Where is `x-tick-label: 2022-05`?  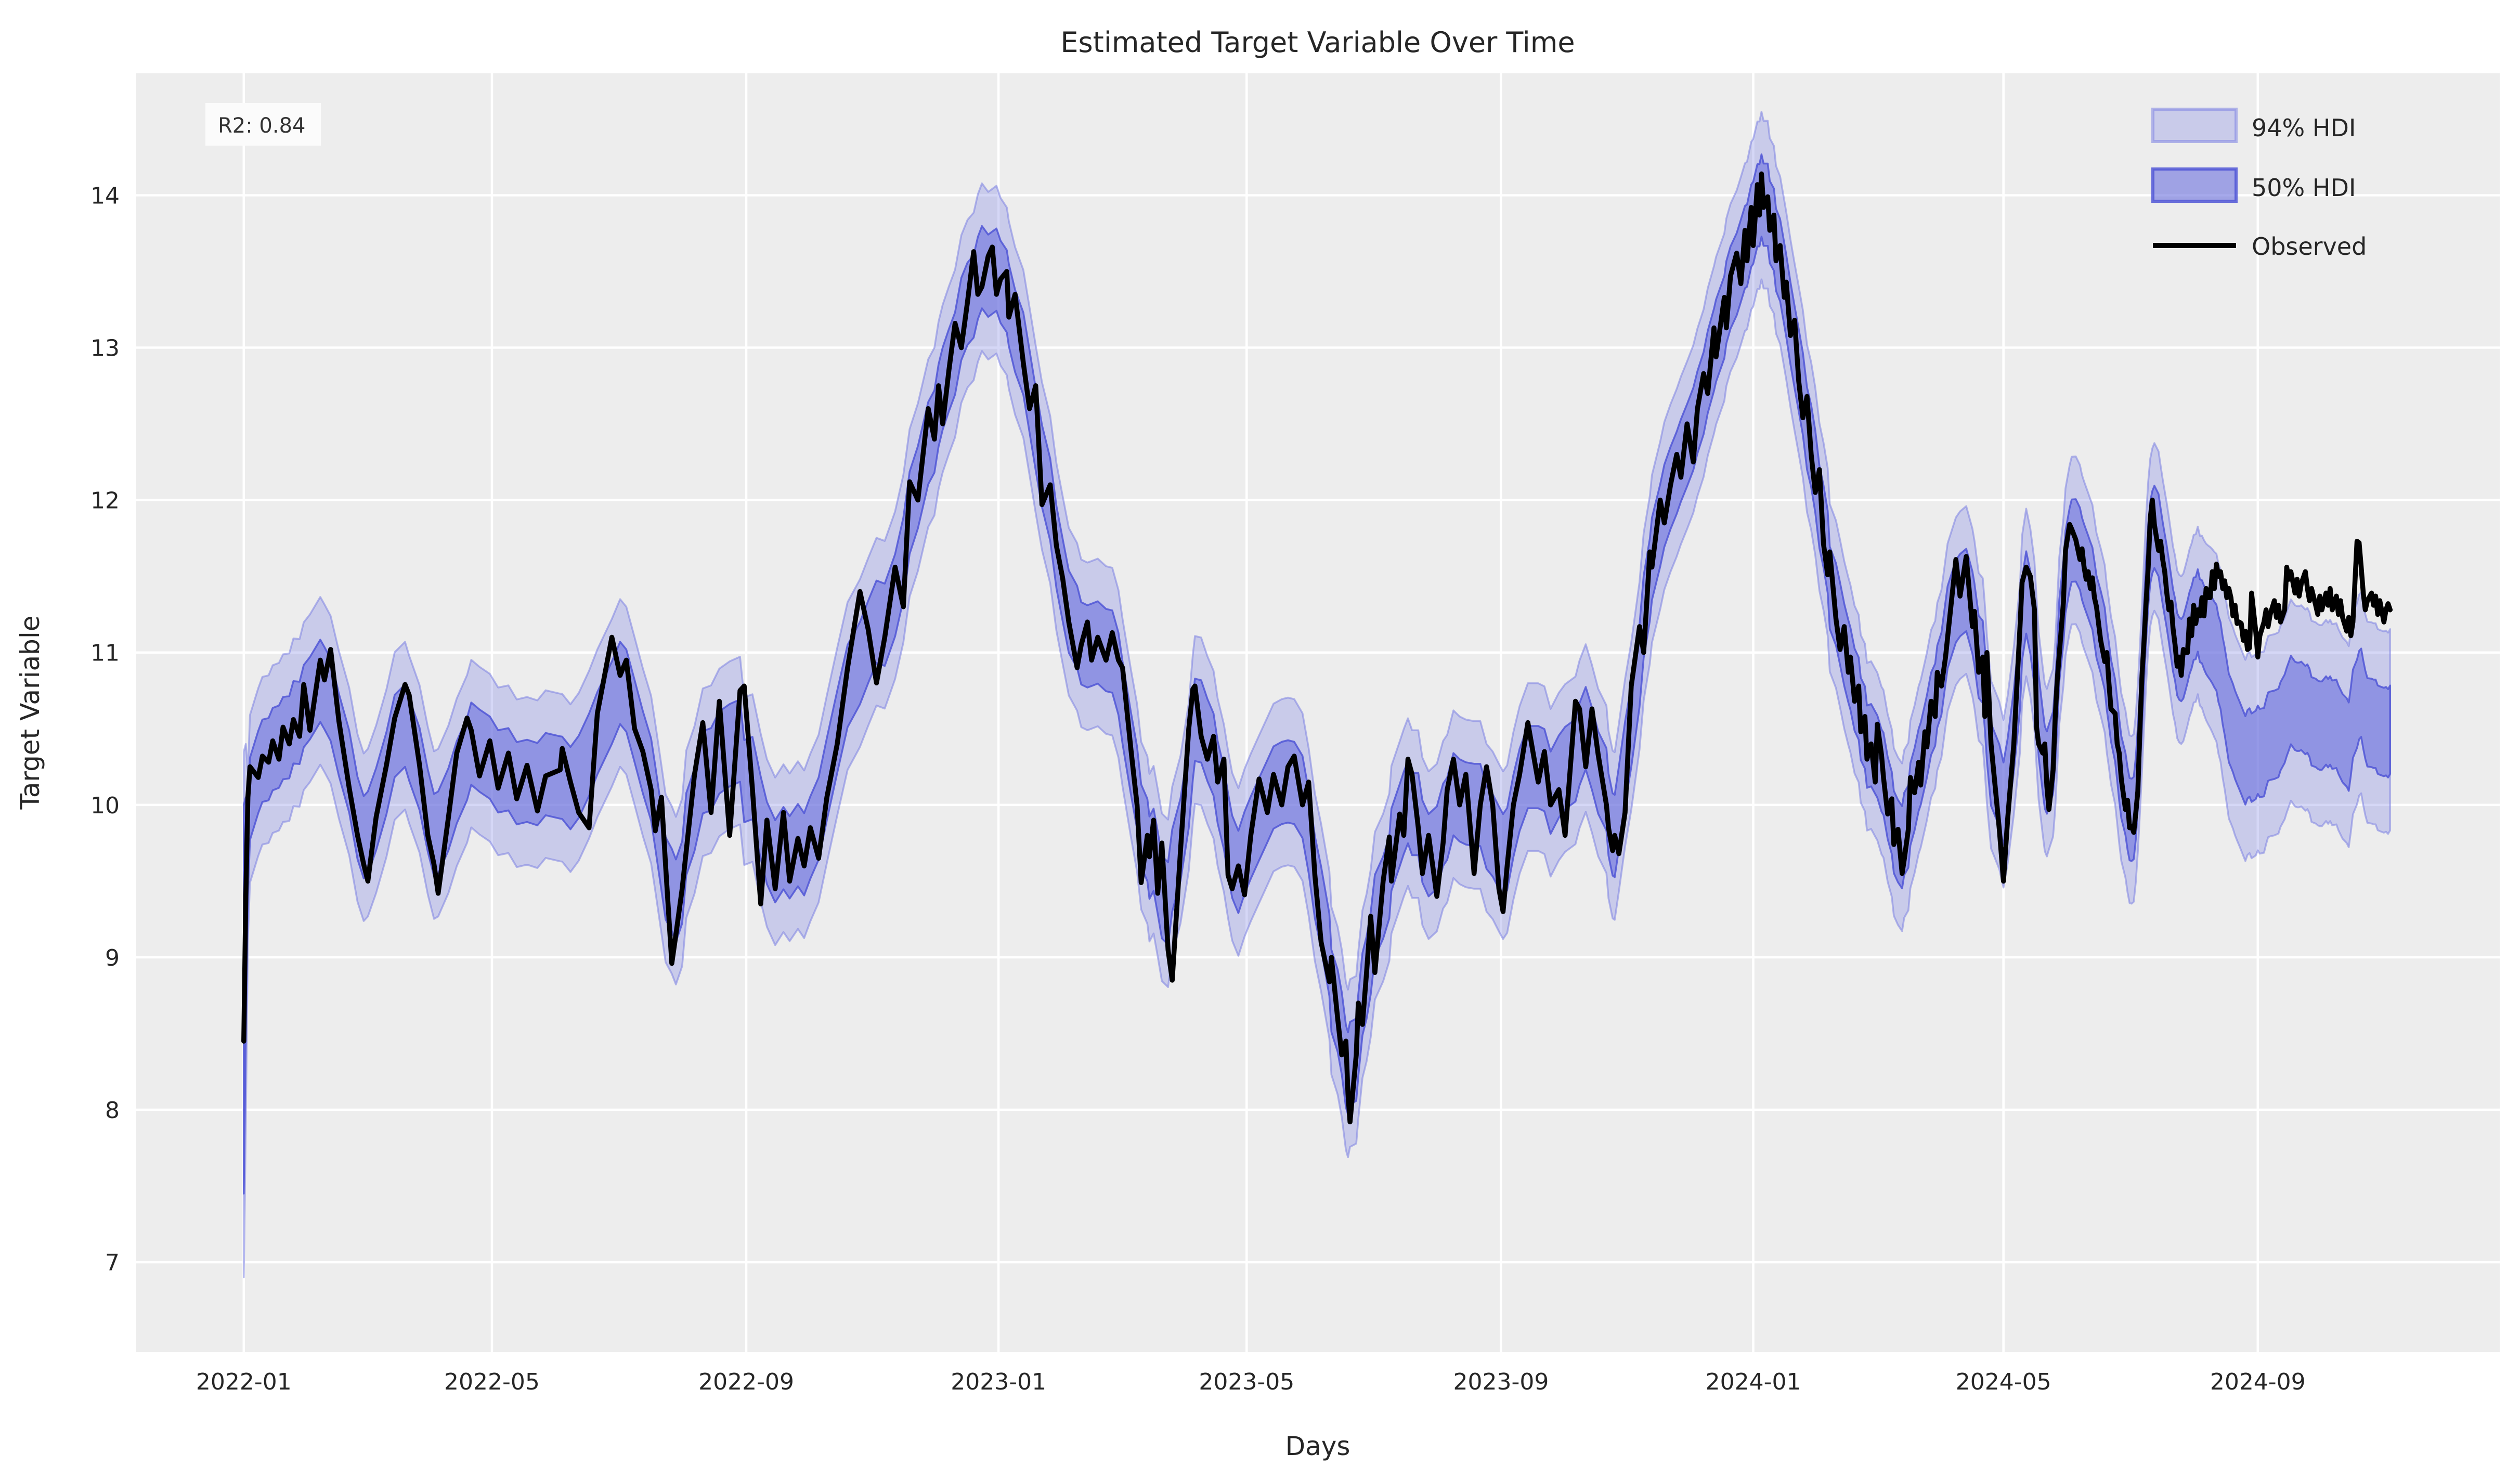 x-tick-label: 2022-05 is located at coordinates (492, 1382).